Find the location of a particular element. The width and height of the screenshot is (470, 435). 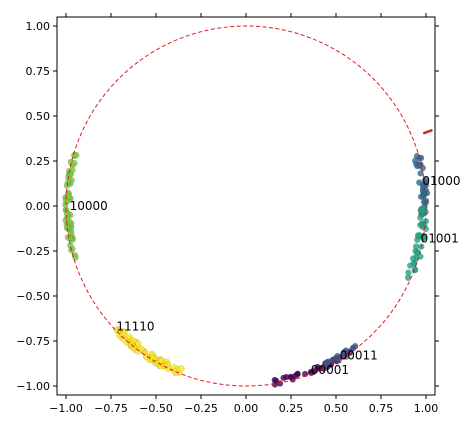

cluster-label-11110: 11110 is located at coordinates (135, 327).